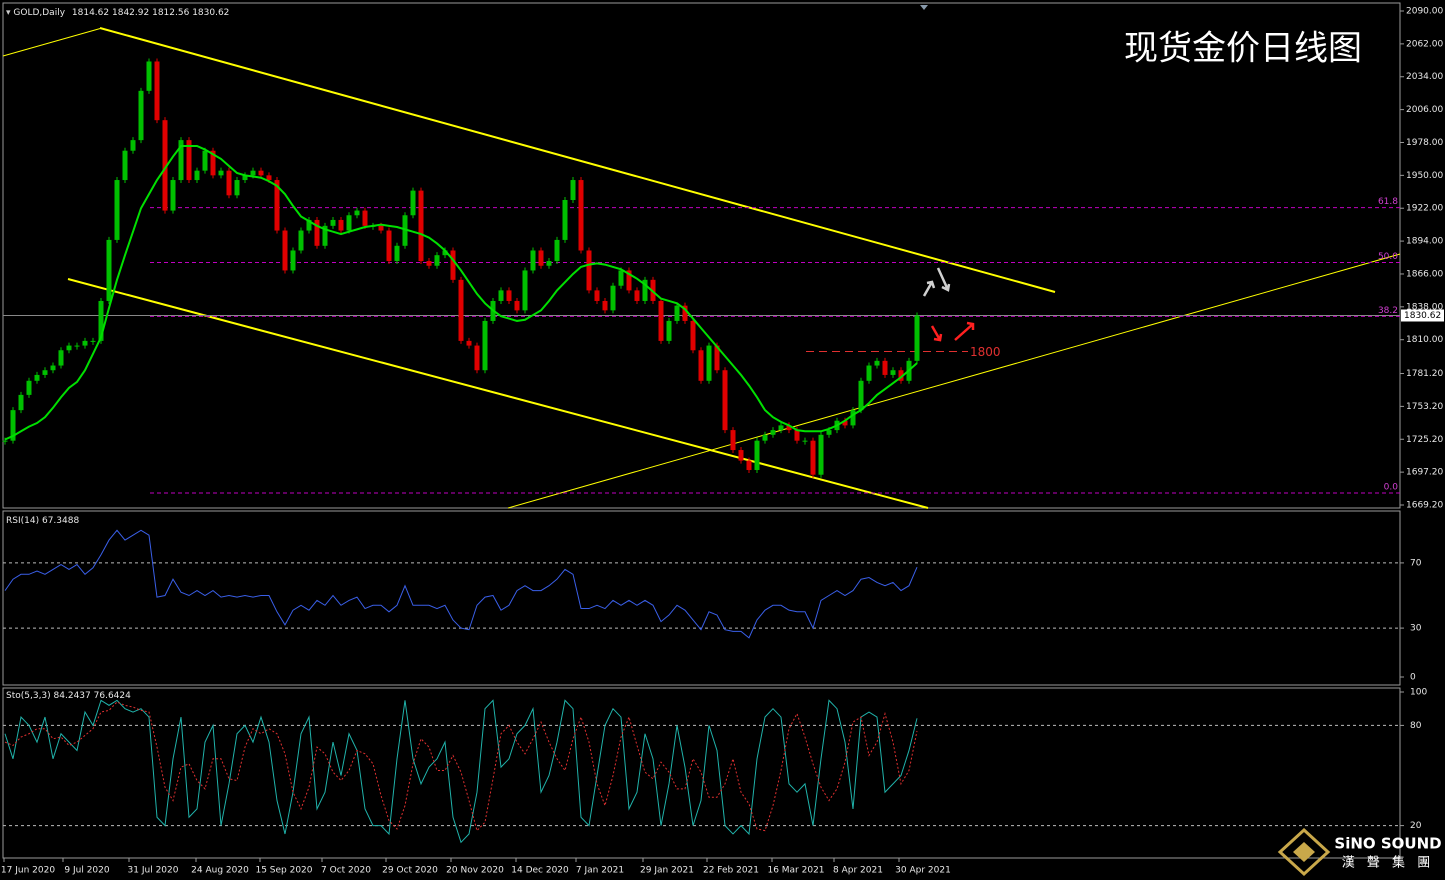  What do you see at coordinates (9, 13) in the screenshot?
I see `menu-triangle: ▾` at bounding box center [9, 13].